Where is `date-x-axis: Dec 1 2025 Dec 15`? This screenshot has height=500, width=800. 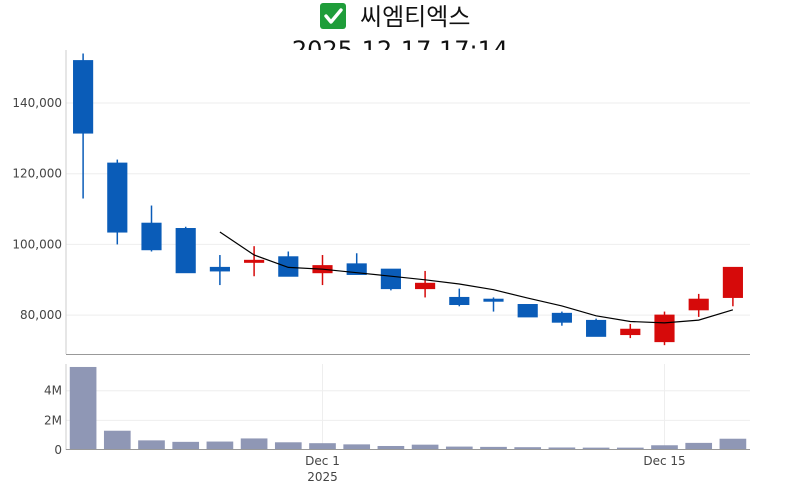 date-x-axis: Dec 1 2025 Dec 15 is located at coordinates (495, 469).